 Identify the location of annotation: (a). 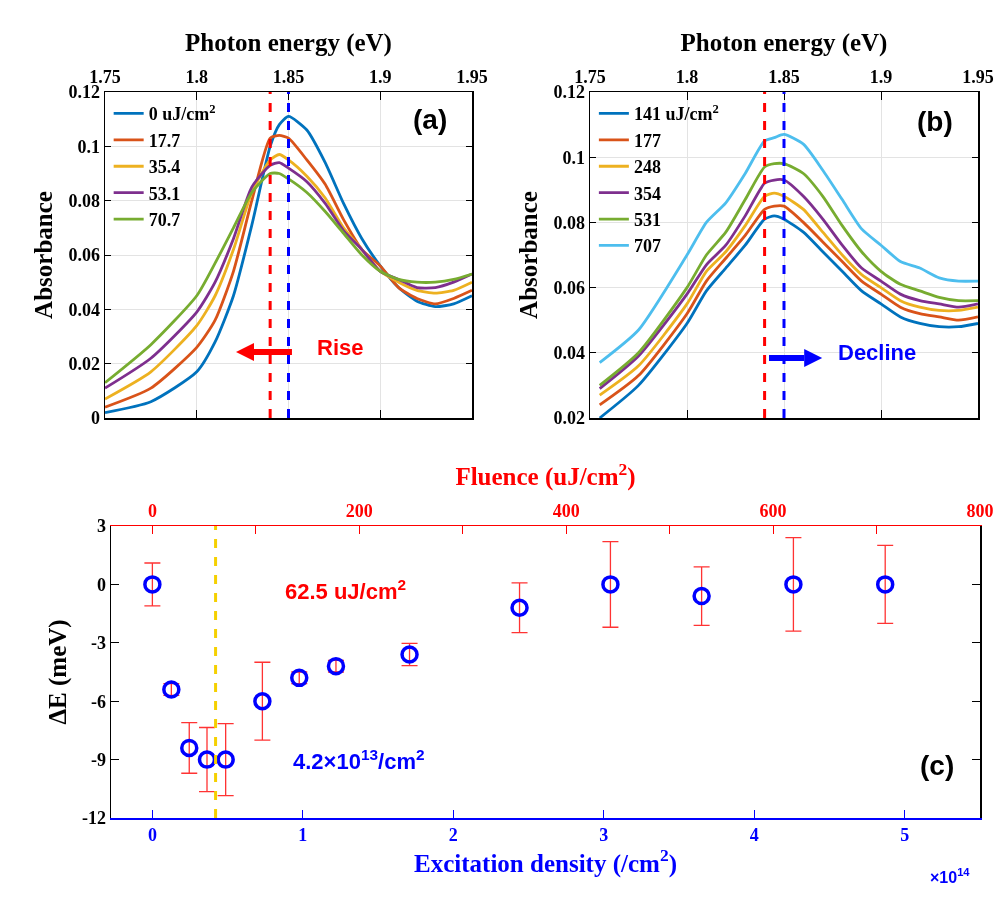
(430, 119).